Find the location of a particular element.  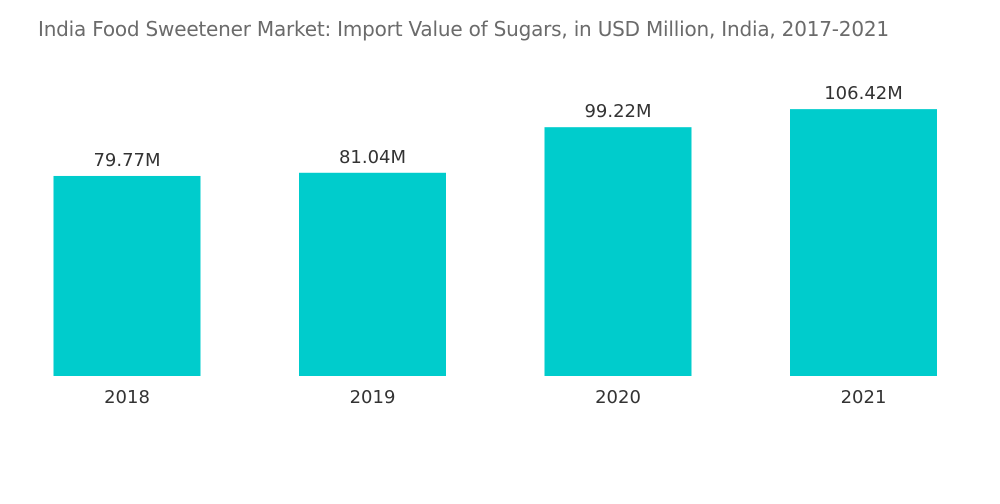

data-label-2021: 106.42M is located at coordinates (863, 93).